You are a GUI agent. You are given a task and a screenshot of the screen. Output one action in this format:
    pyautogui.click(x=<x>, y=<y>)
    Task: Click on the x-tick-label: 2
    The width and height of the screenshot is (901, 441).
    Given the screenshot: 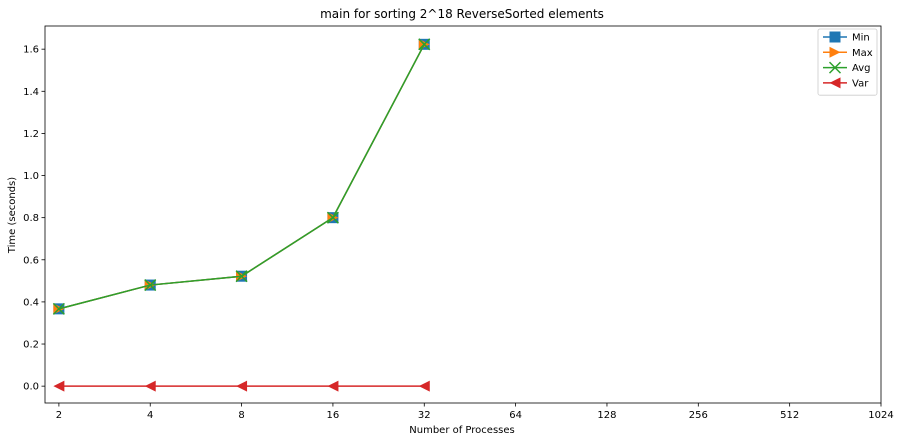 What is the action you would take?
    pyautogui.click(x=59, y=415)
    